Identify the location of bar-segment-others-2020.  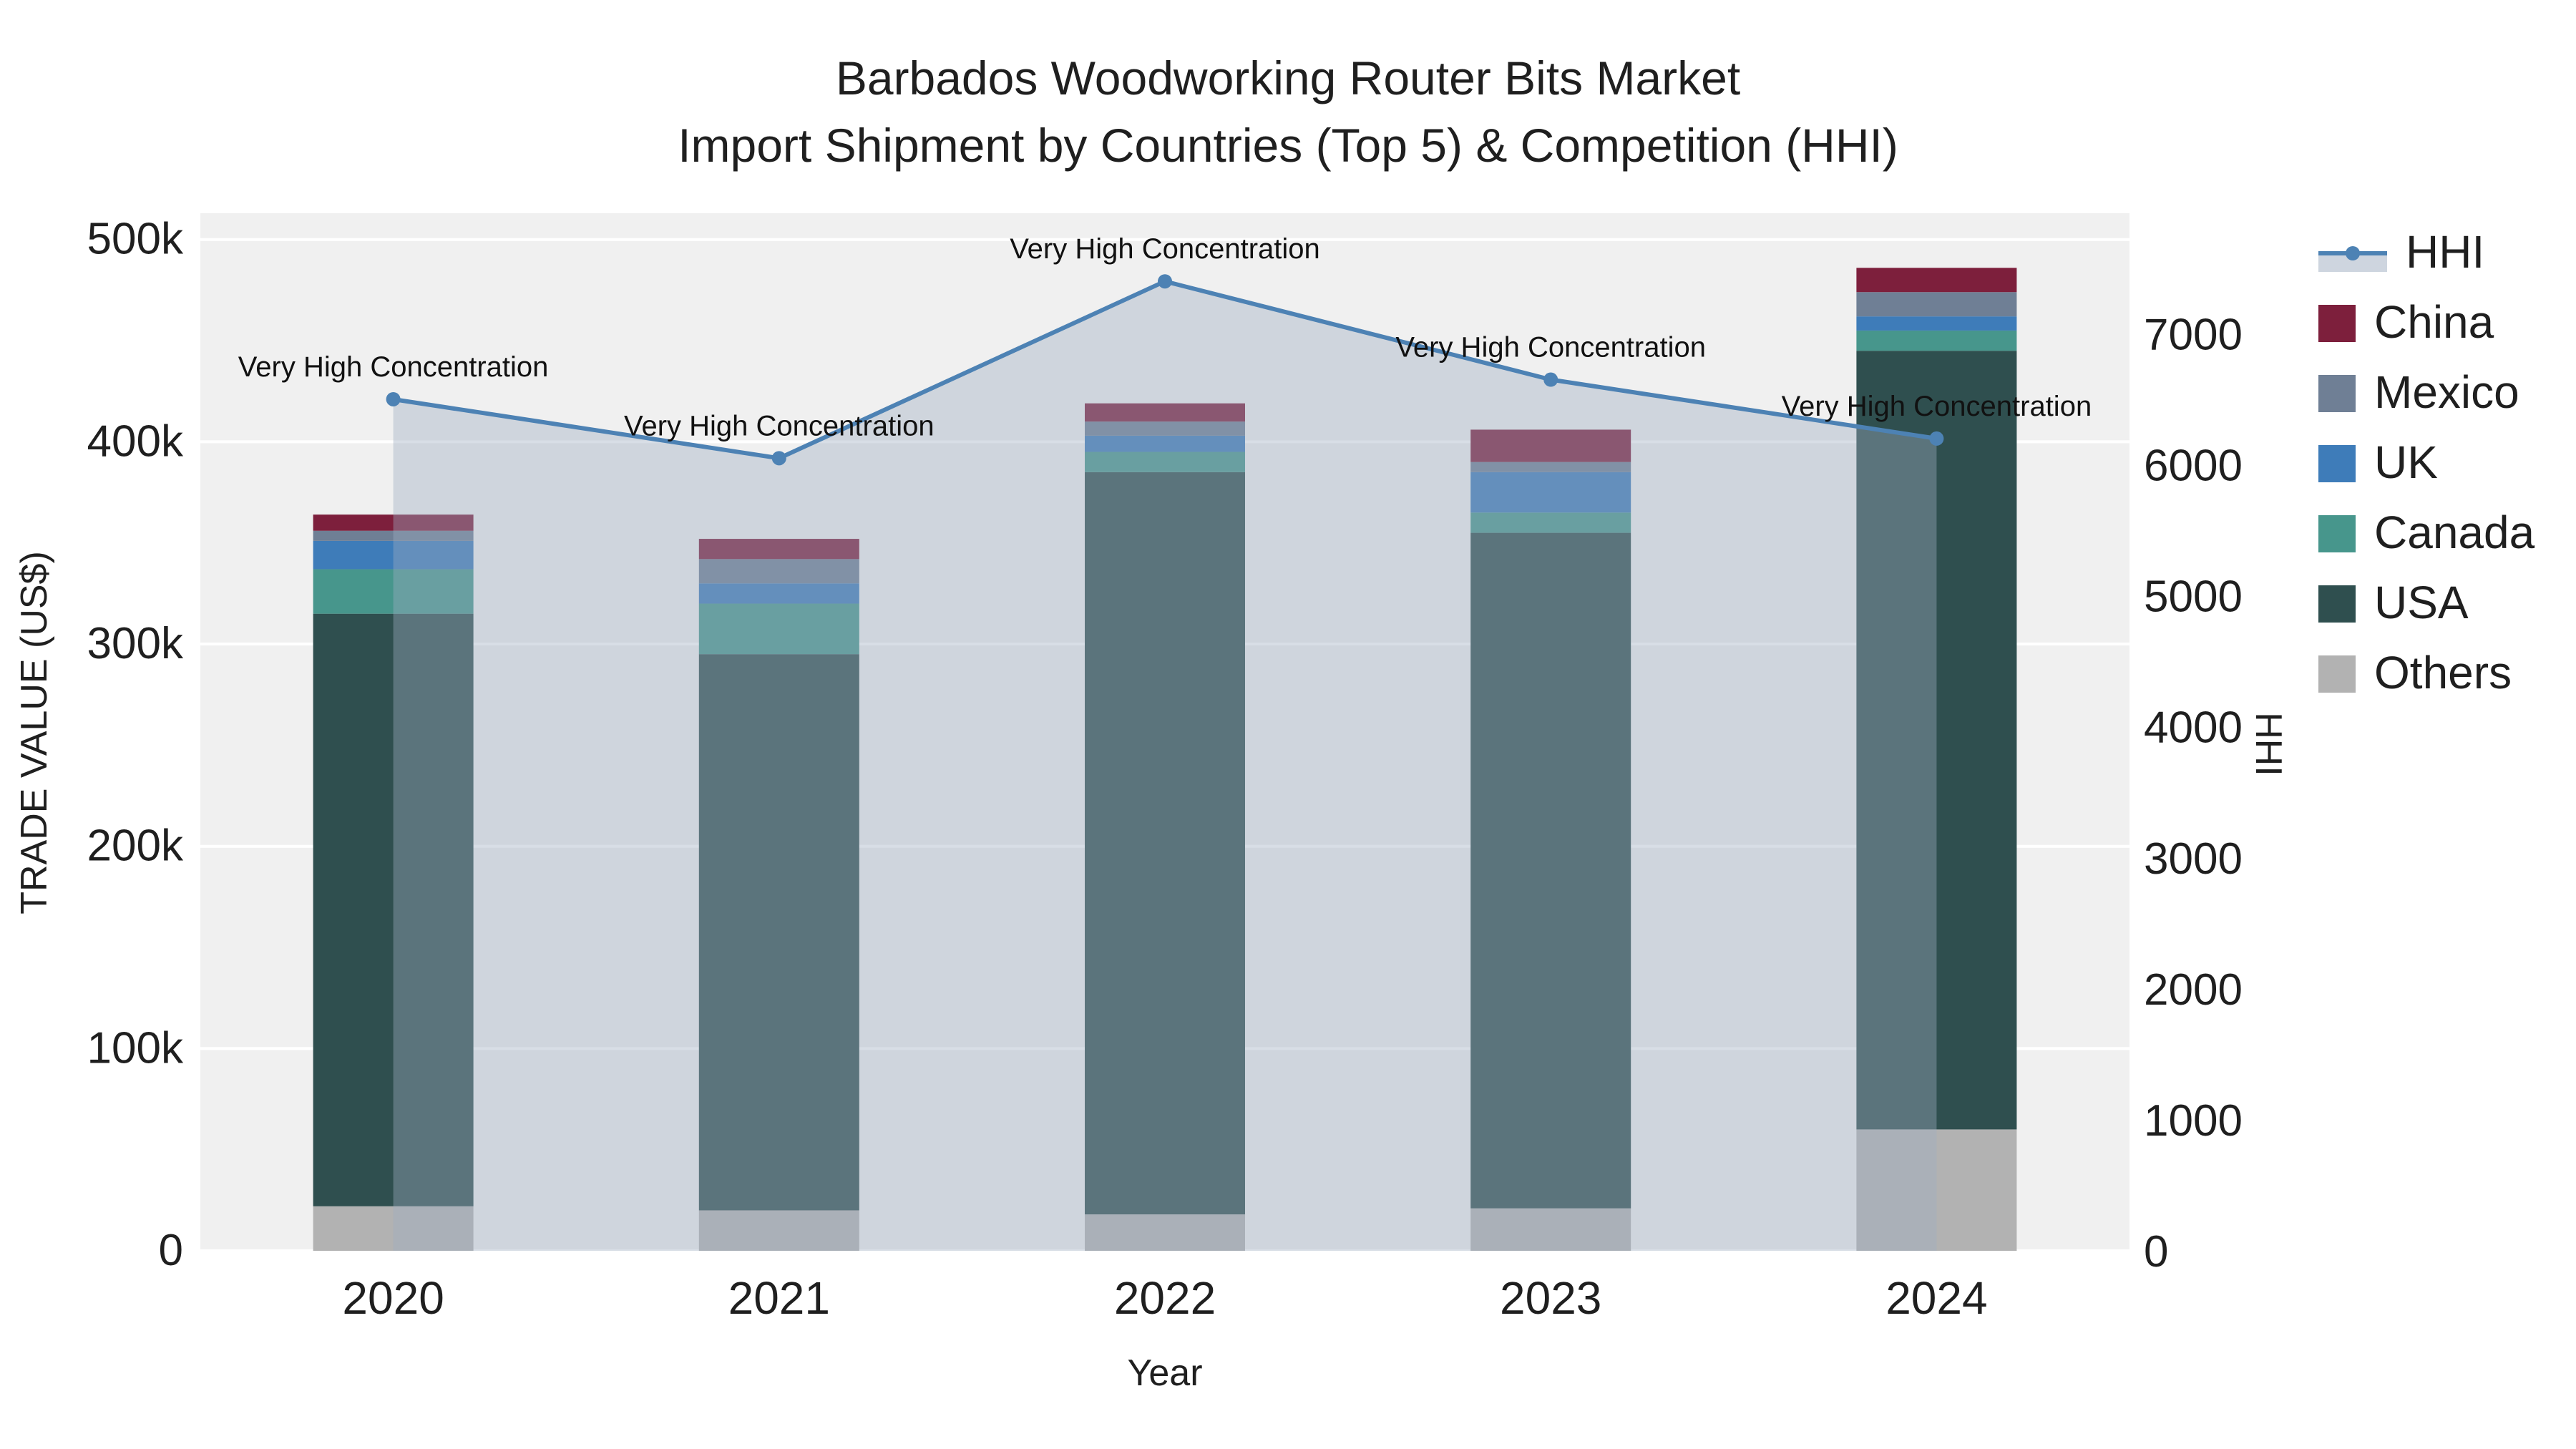
(393, 1228).